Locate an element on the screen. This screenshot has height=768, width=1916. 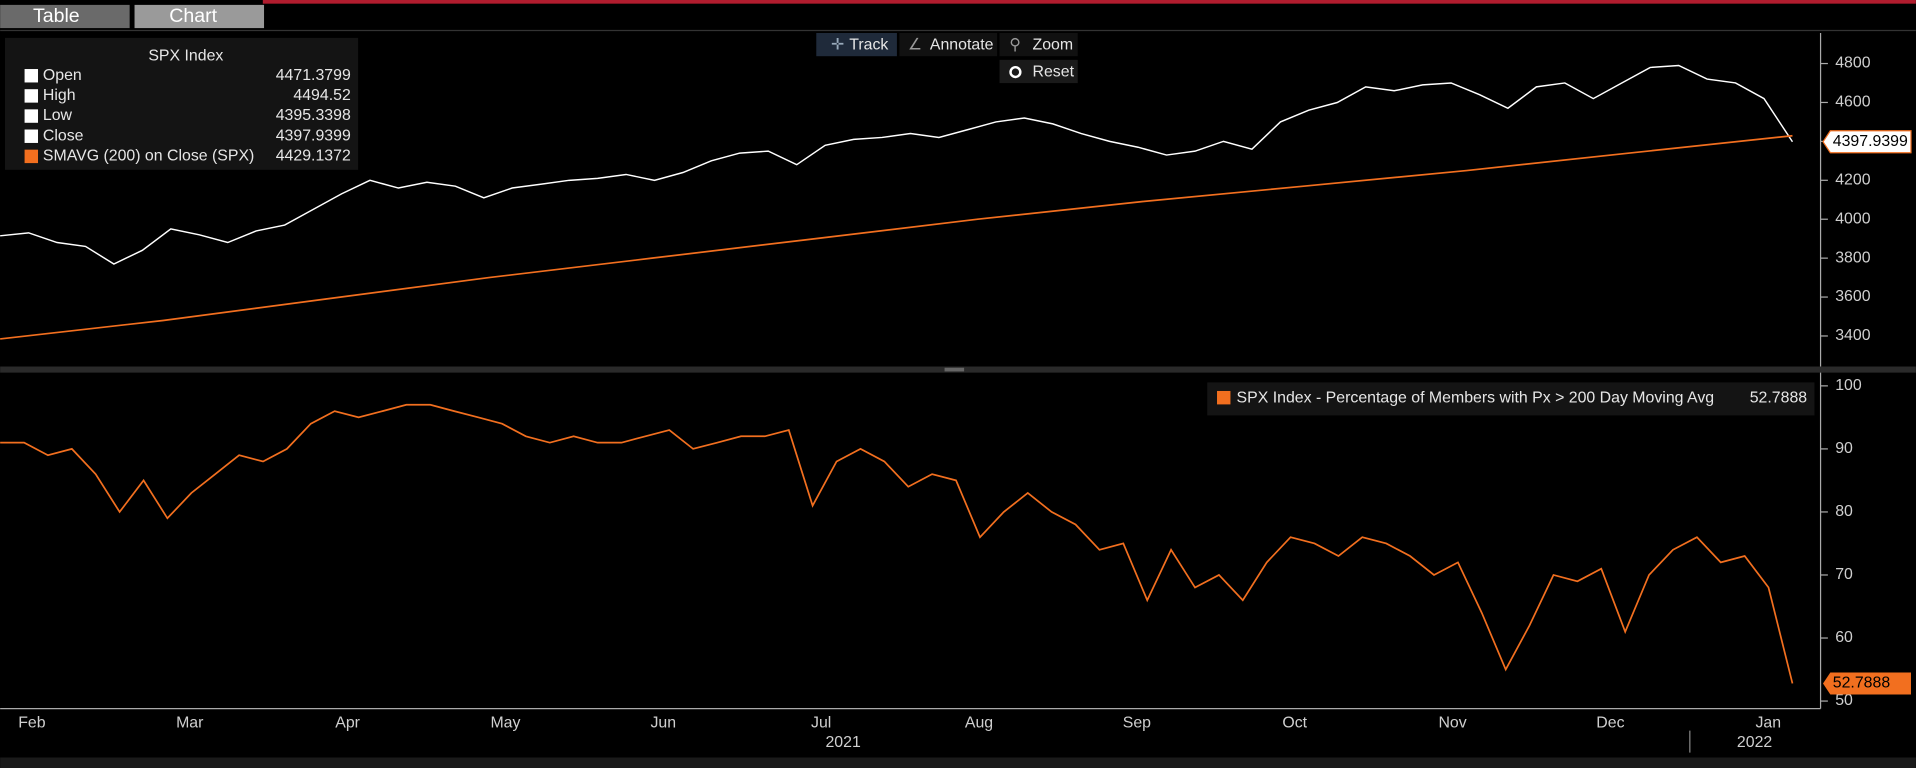
x-tick-label: Nov is located at coordinates (1452, 722).